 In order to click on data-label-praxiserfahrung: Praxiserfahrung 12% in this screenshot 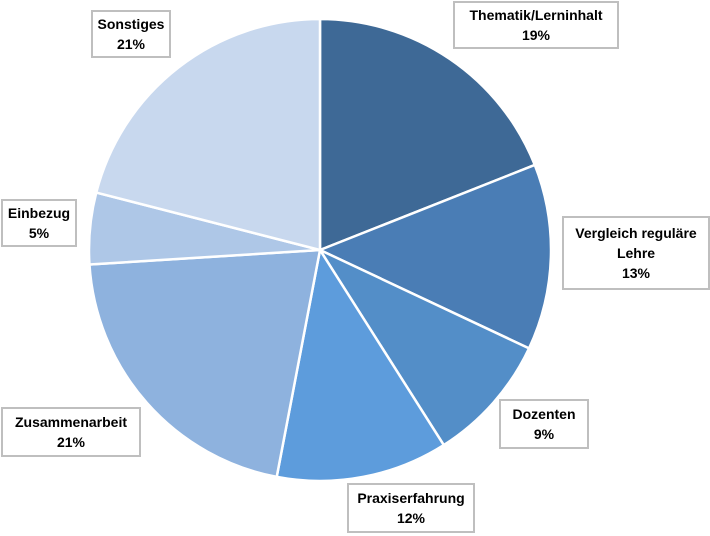, I will do `click(411, 508)`.